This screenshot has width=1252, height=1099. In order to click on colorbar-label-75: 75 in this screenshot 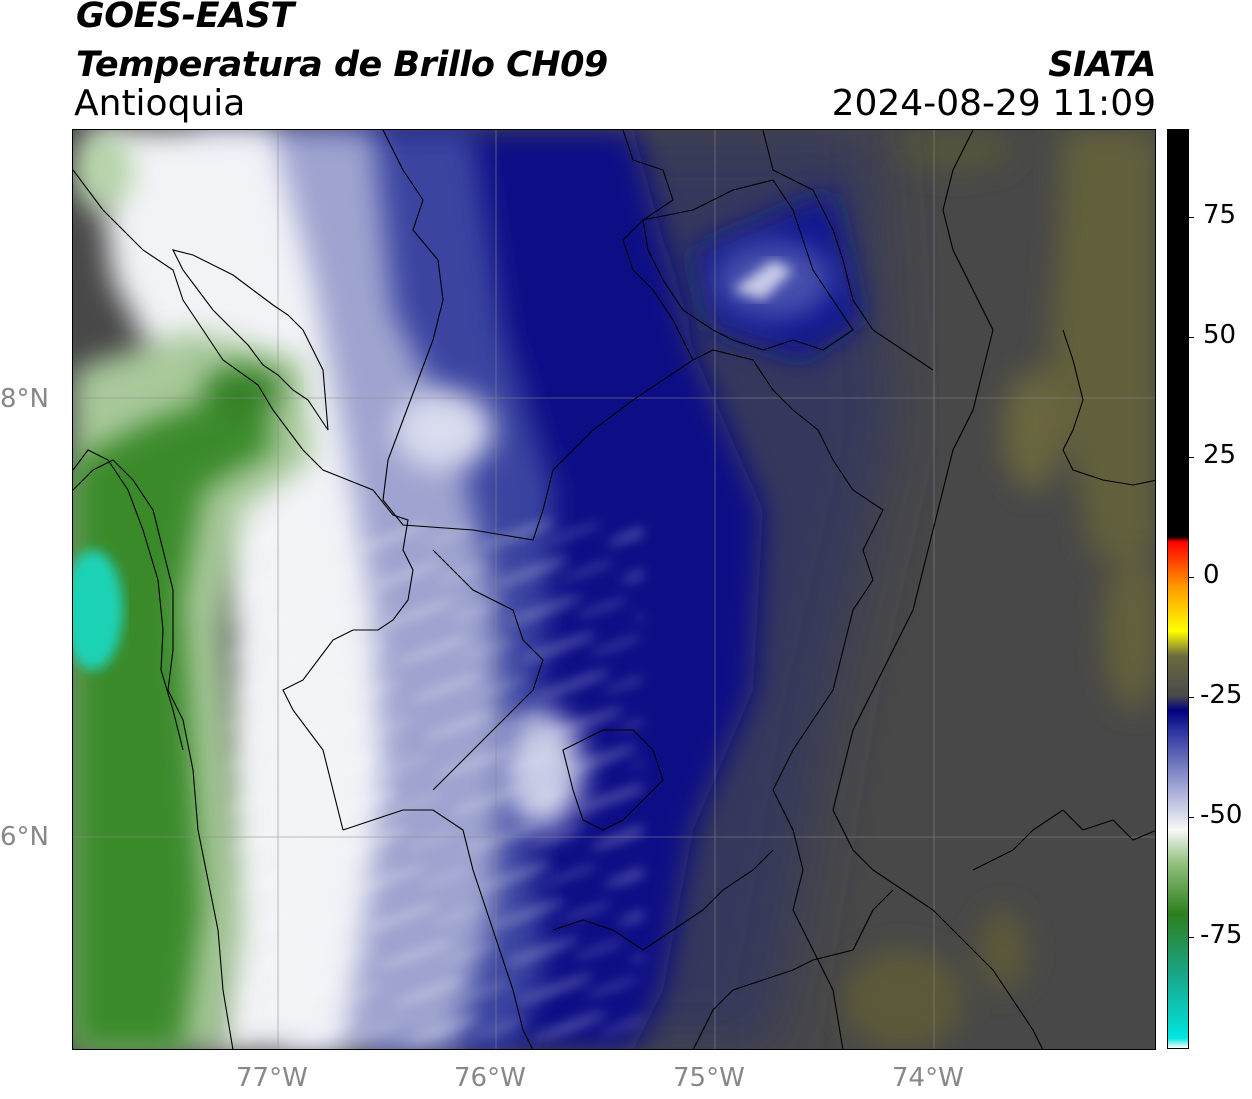, I will do `click(1220, 215)`.